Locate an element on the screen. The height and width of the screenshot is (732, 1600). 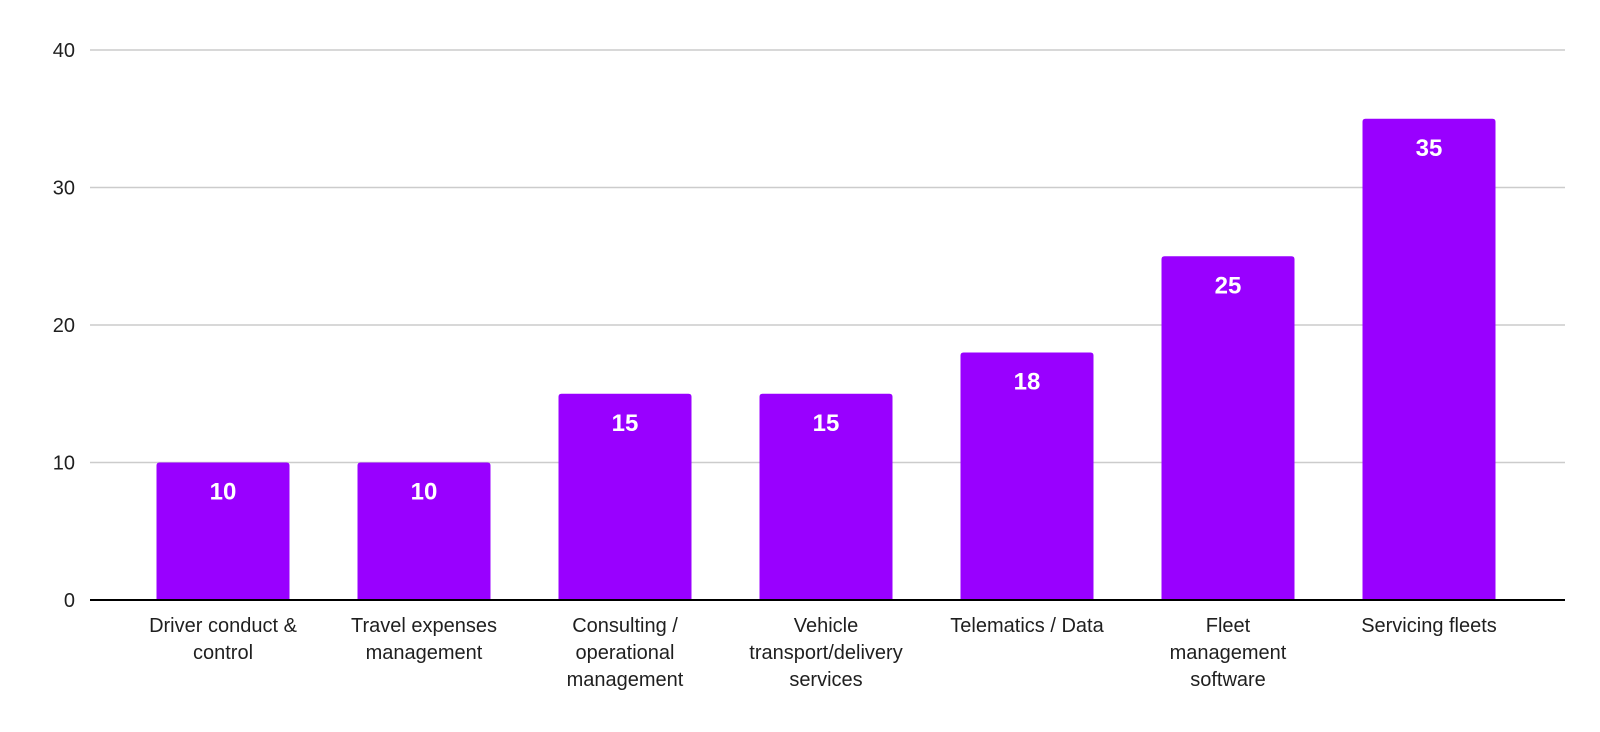
x-category-label-line: operational is located at coordinates (625, 653).